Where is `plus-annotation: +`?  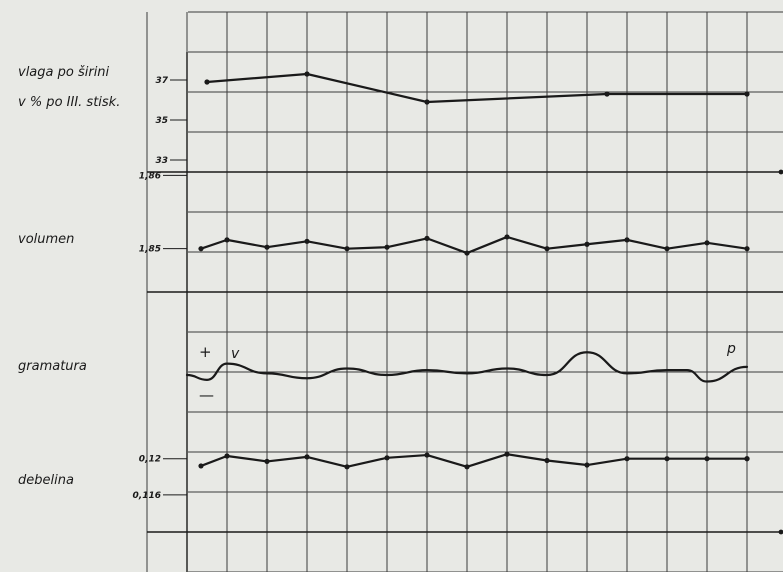 plus-annotation: + is located at coordinates (205, 352).